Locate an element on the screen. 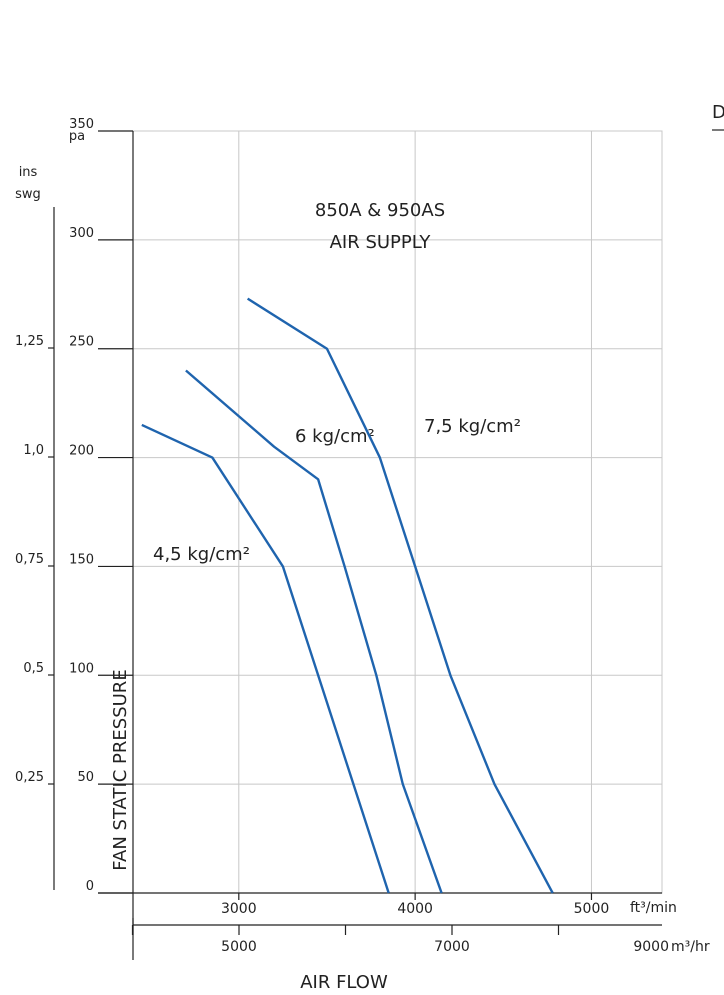 The width and height of the screenshot is (724, 995). x-unit-ft-label: ft³/min is located at coordinates (653, 908).